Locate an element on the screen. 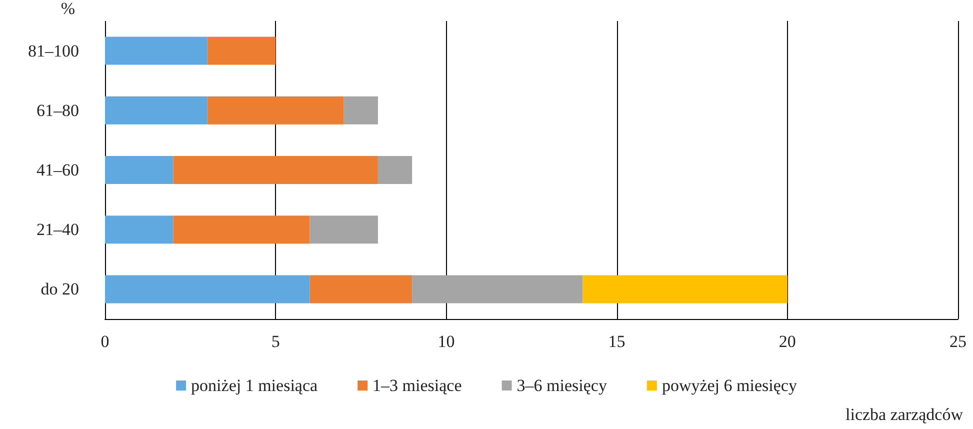 The width and height of the screenshot is (973, 429). legend-label: 3–6 miesięcy is located at coordinates (562, 385).